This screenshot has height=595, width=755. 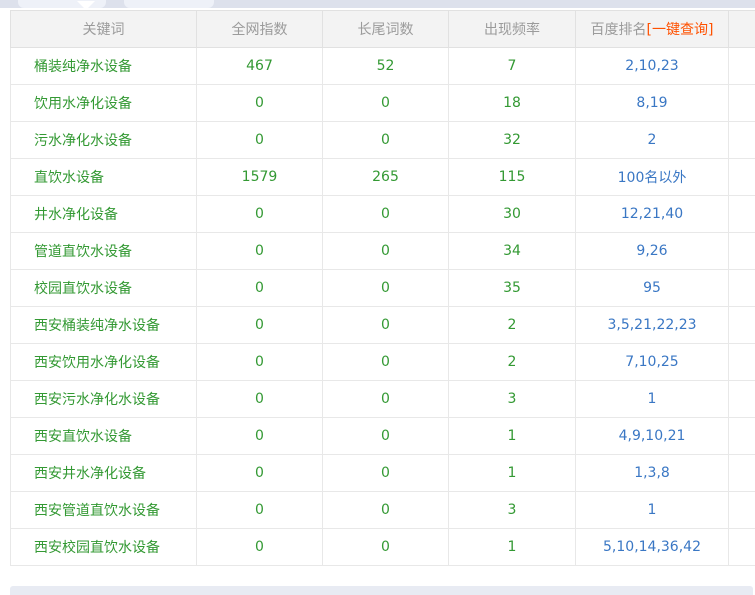 I want to click on keyword-cell: 西安校园直饮水设备, so click(x=103, y=547).